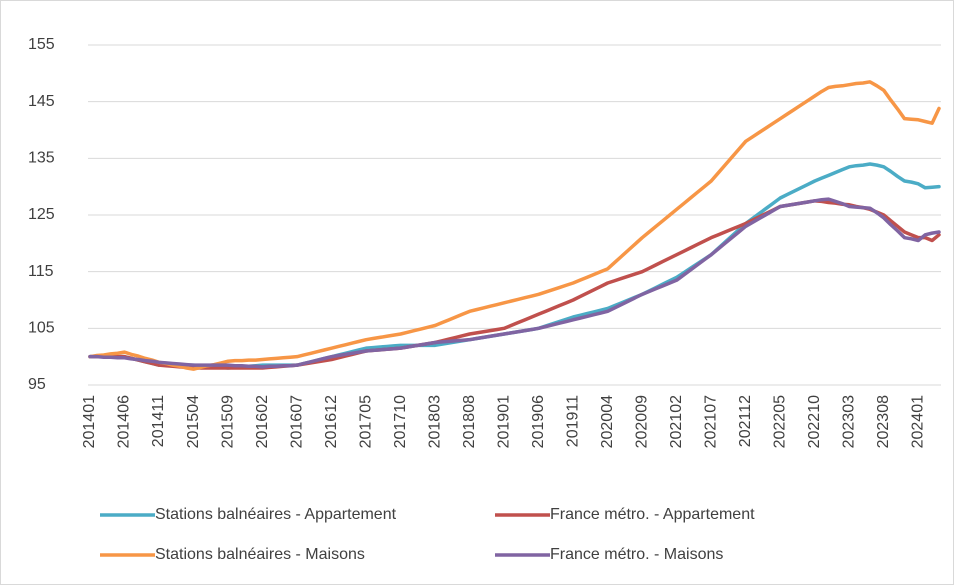  Describe the element at coordinates (331, 421) in the screenshot. I see `x-tick-label: 201612` at that location.